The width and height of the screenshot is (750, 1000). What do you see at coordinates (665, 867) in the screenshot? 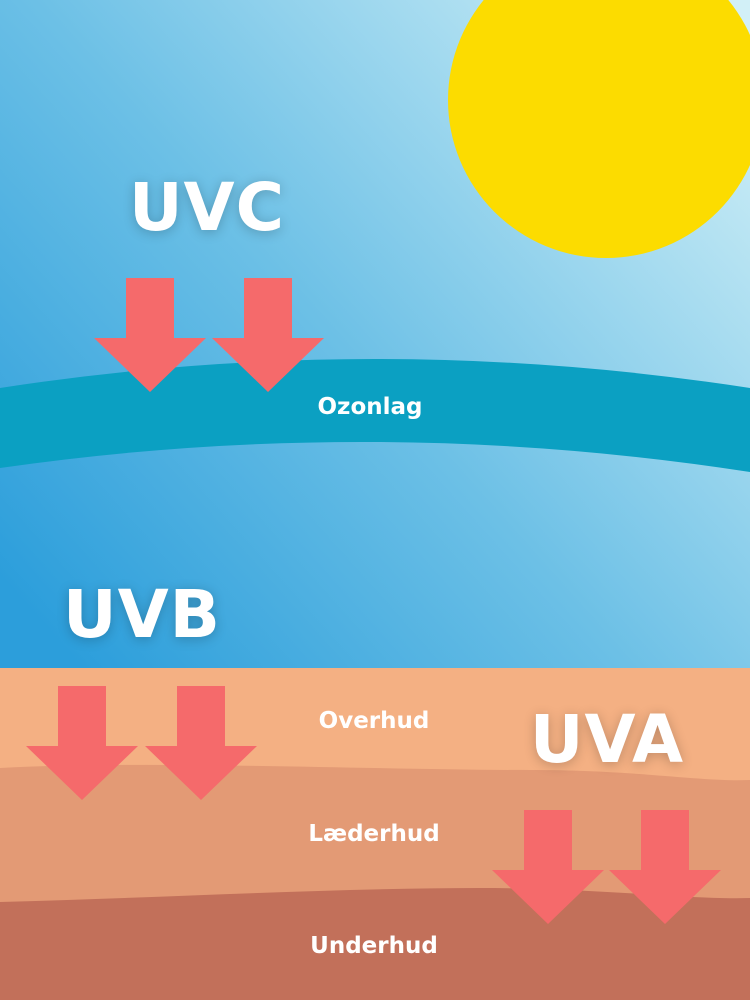
I see `uva-arrow-right` at bounding box center [665, 867].